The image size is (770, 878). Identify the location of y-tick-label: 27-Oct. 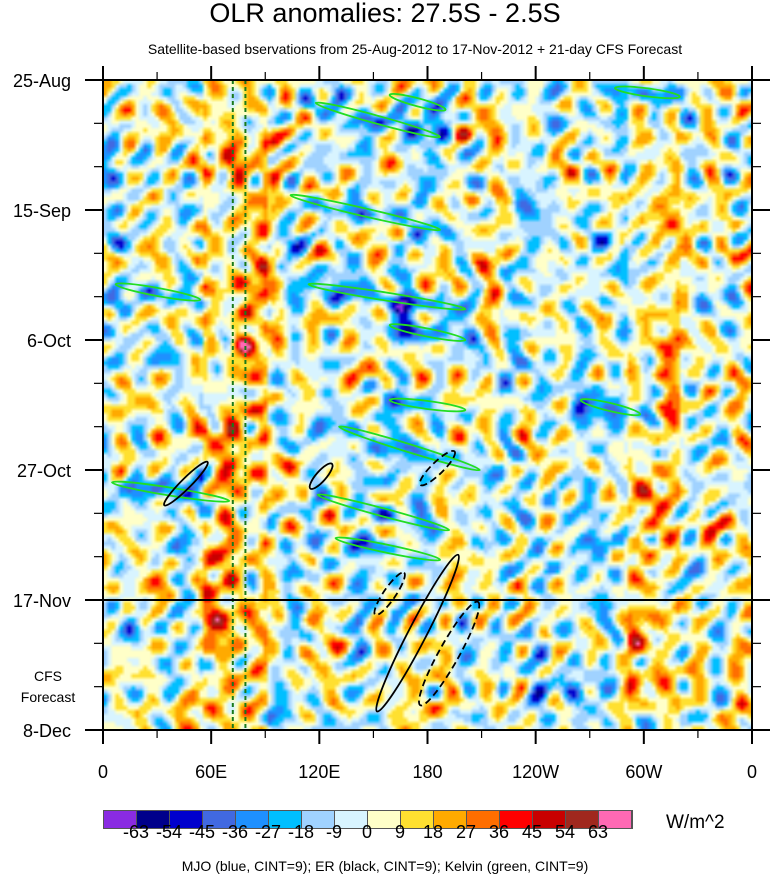
(44, 471).